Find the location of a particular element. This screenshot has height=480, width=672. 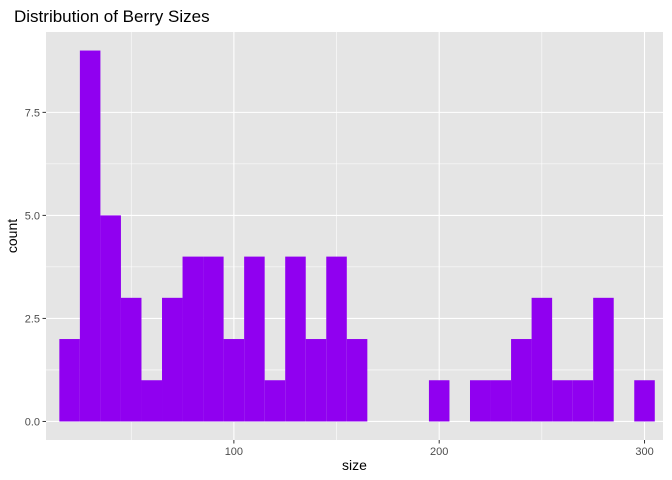

x-tick-label: 300 is located at coordinates (644, 452).